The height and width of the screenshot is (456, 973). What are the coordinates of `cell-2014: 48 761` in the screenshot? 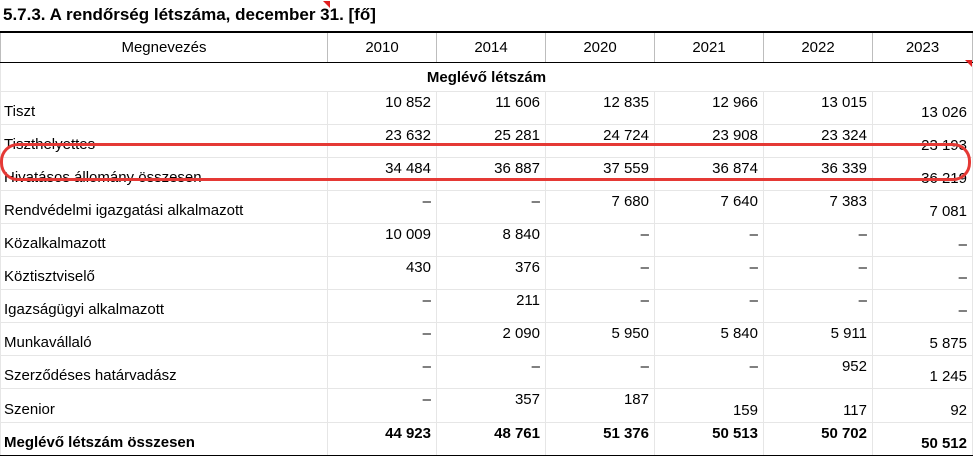 It's located at (491, 439).